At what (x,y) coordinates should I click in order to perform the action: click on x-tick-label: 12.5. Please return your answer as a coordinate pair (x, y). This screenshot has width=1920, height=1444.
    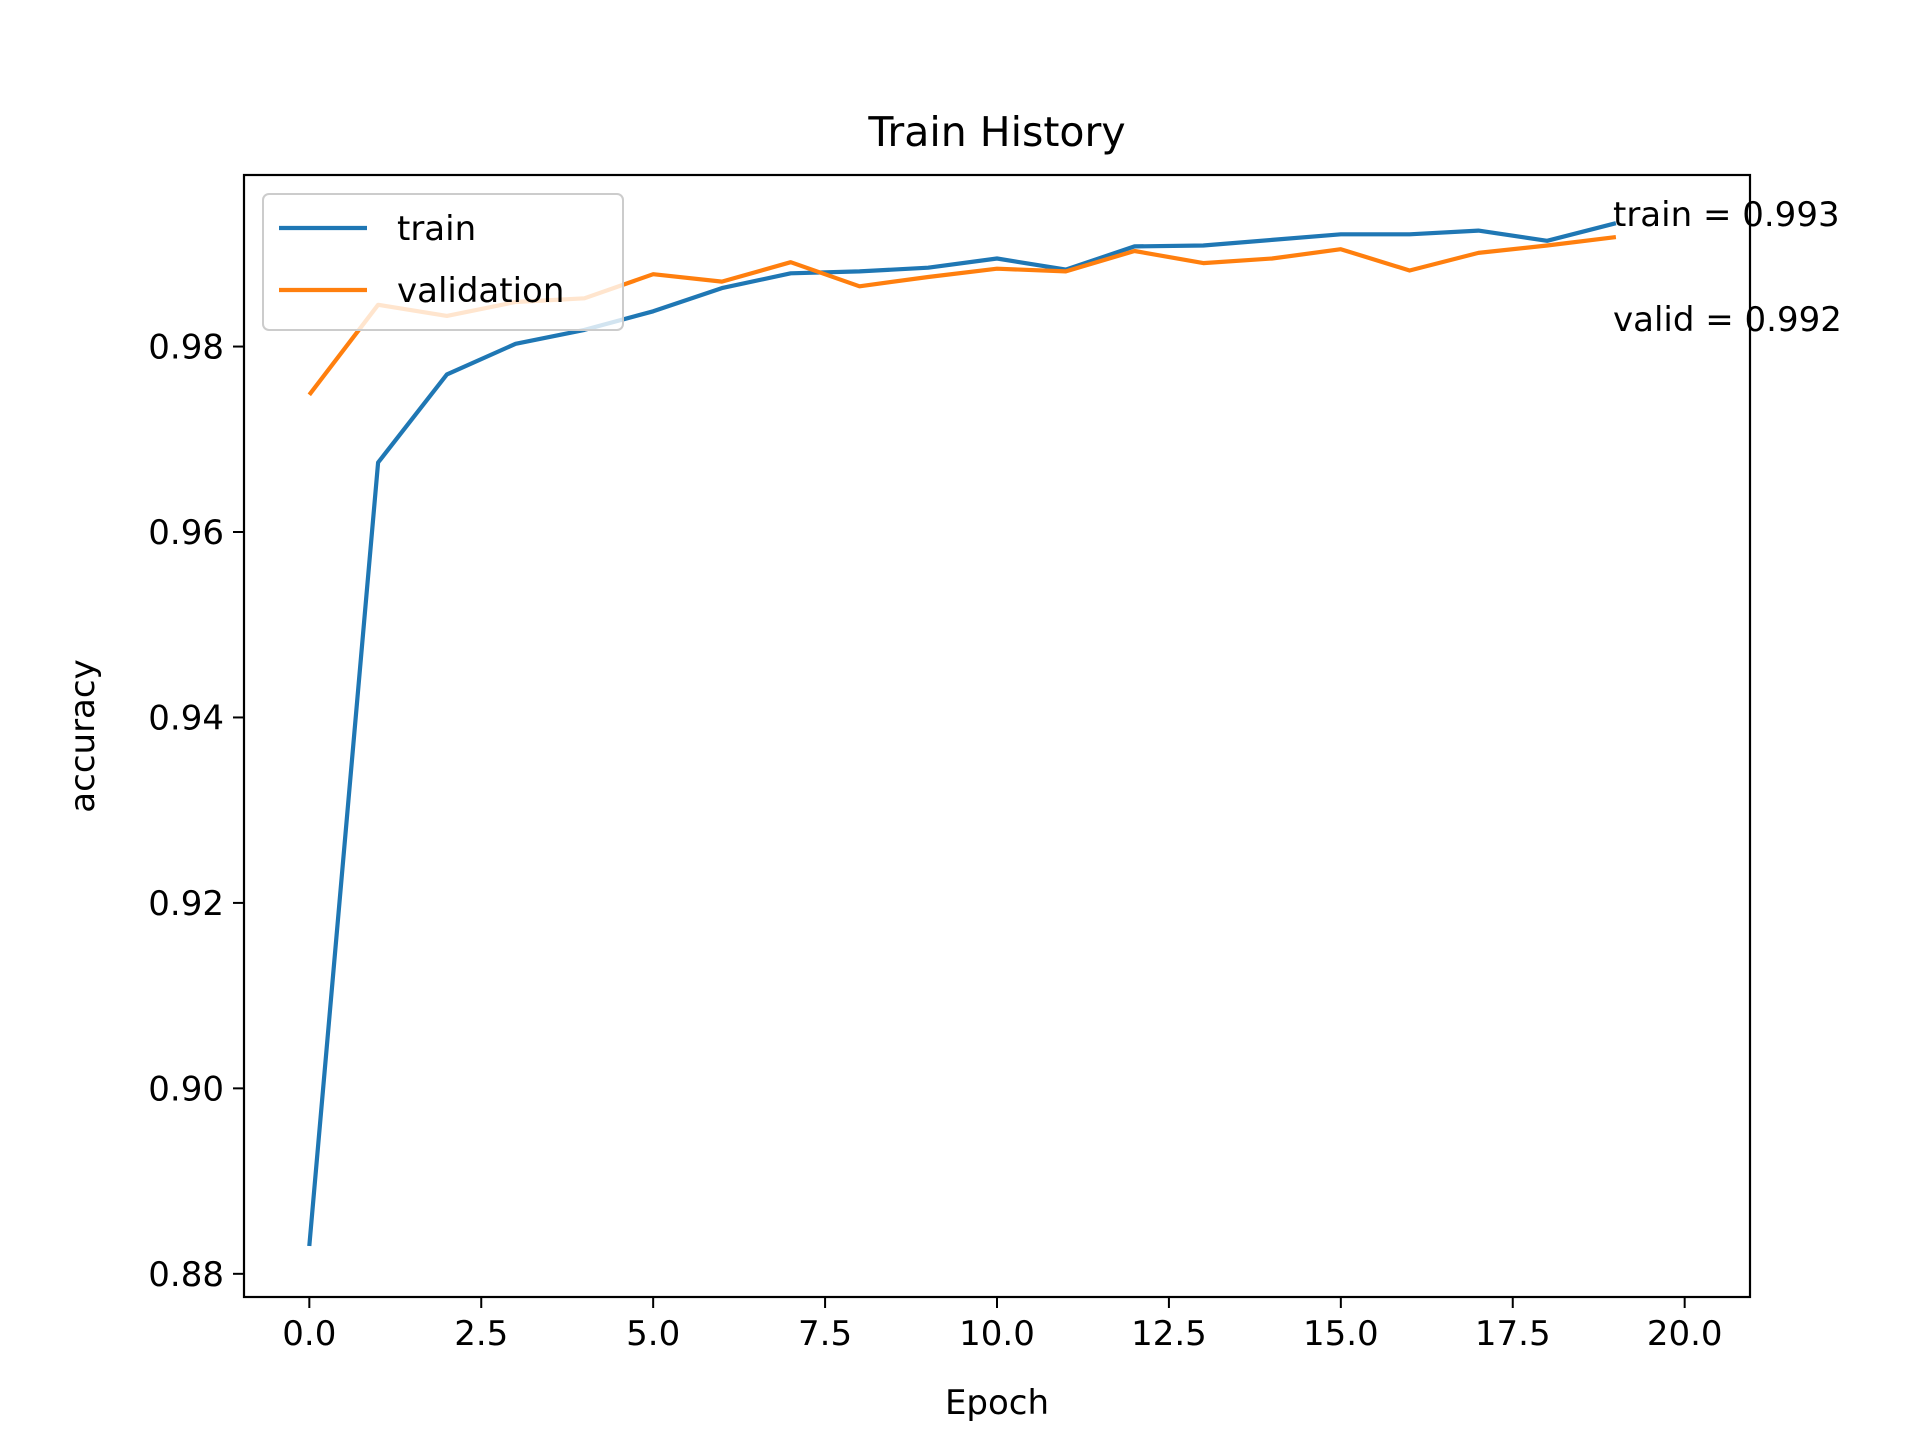
    Looking at the image, I should click on (1169, 1334).